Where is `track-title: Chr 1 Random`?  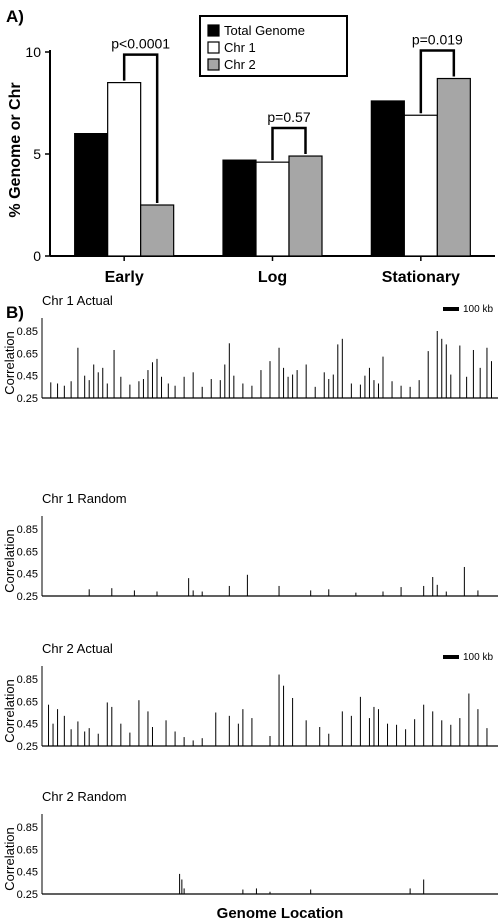 track-title: Chr 1 Random is located at coordinates (84, 498).